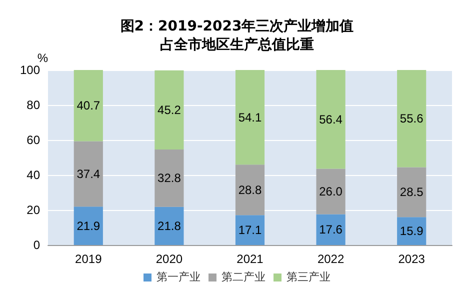 This screenshot has width=474, height=298. I want to click on data-label: 32.8, so click(170, 178).